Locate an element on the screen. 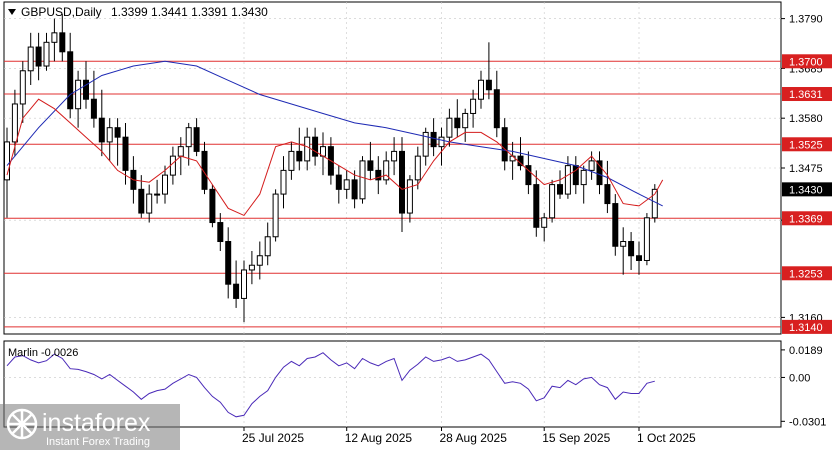 This screenshot has height=455, width=840. marlin-label: Marlin -0.0026 is located at coordinates (43, 353).